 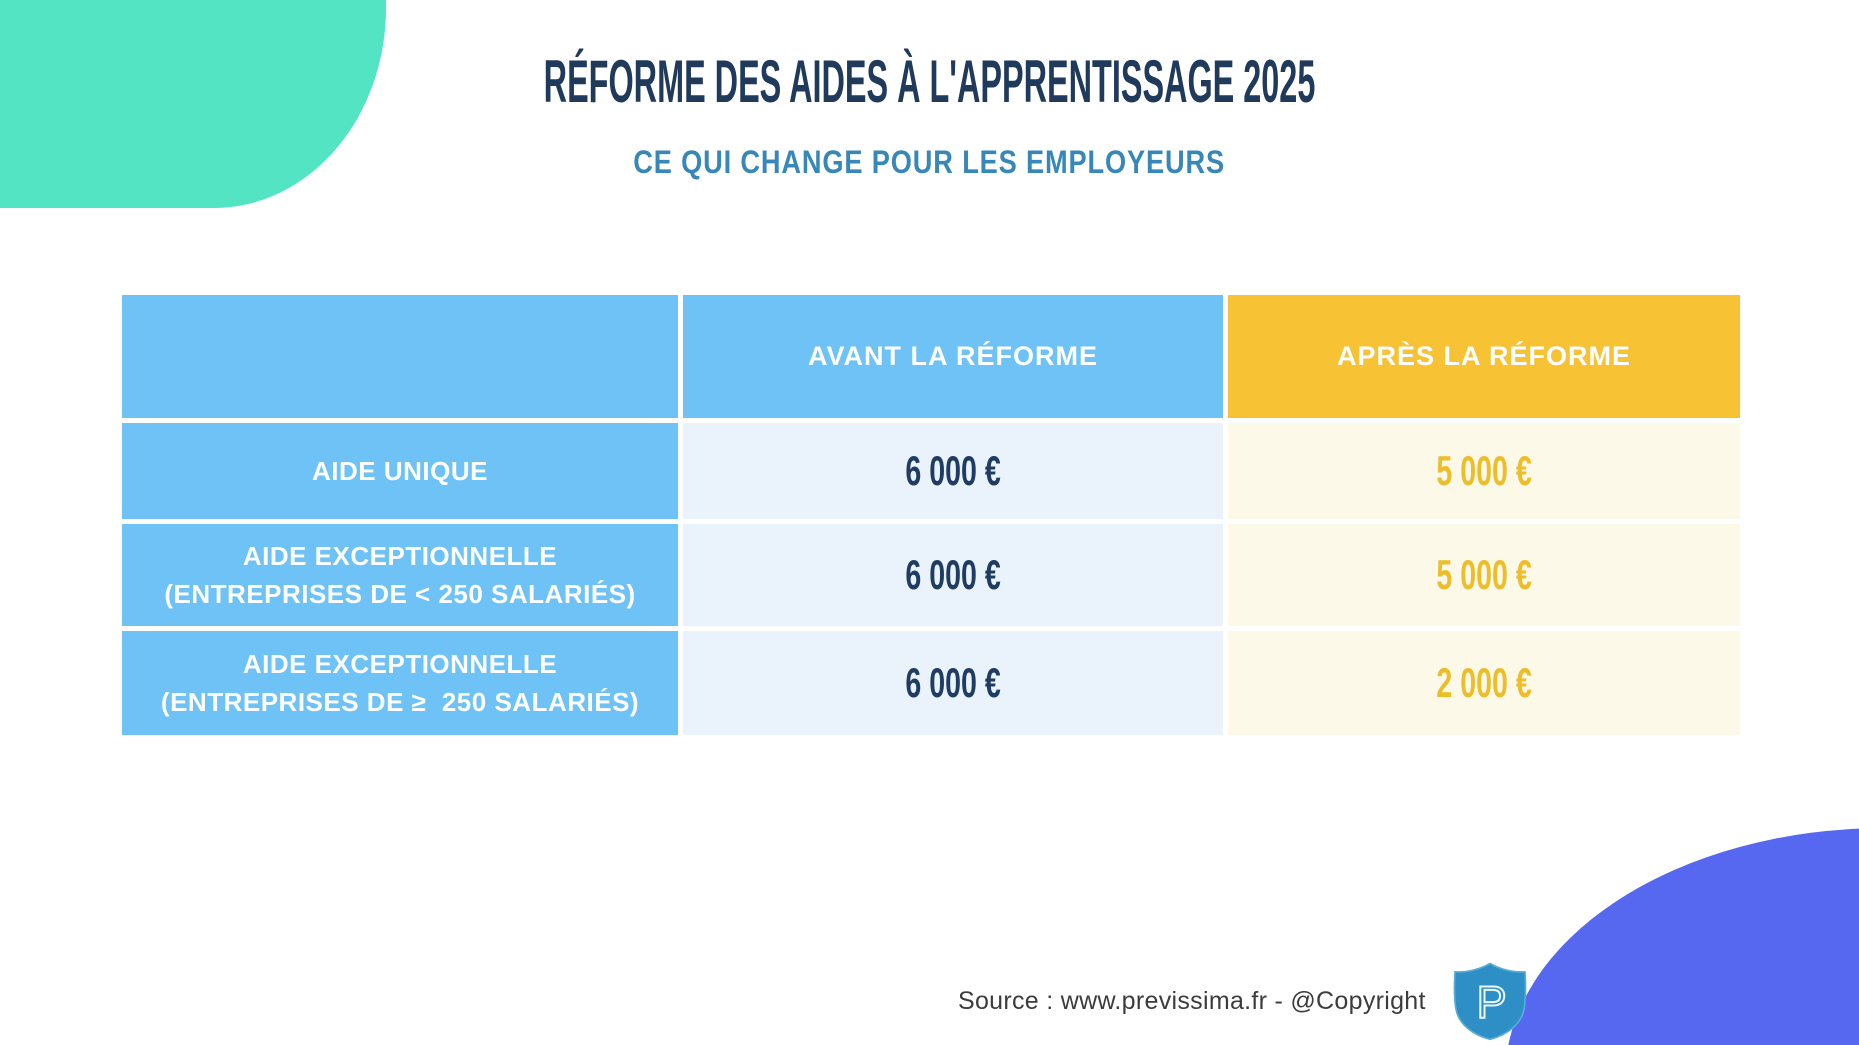 I want to click on page-subtitle: CE QUI CHANGE POUR LES EMPLOYEURS, so click(x=929, y=162).